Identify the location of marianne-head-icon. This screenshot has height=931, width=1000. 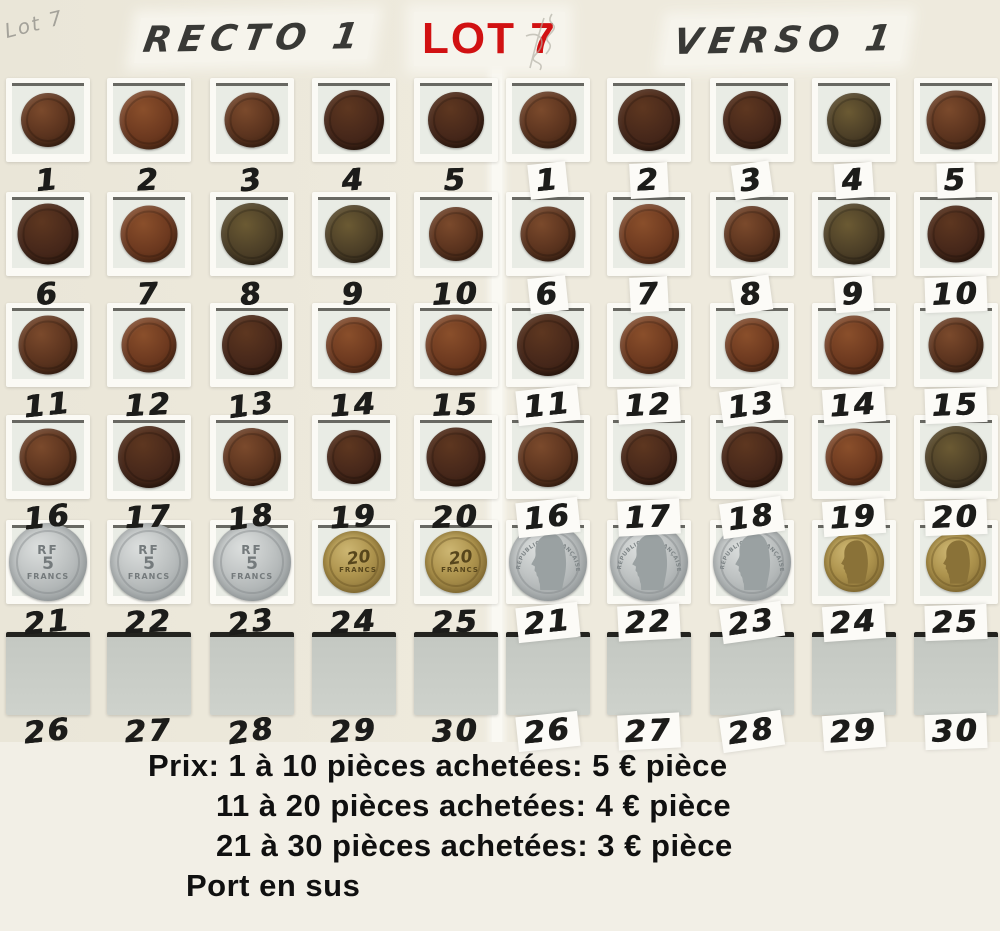
(854, 562).